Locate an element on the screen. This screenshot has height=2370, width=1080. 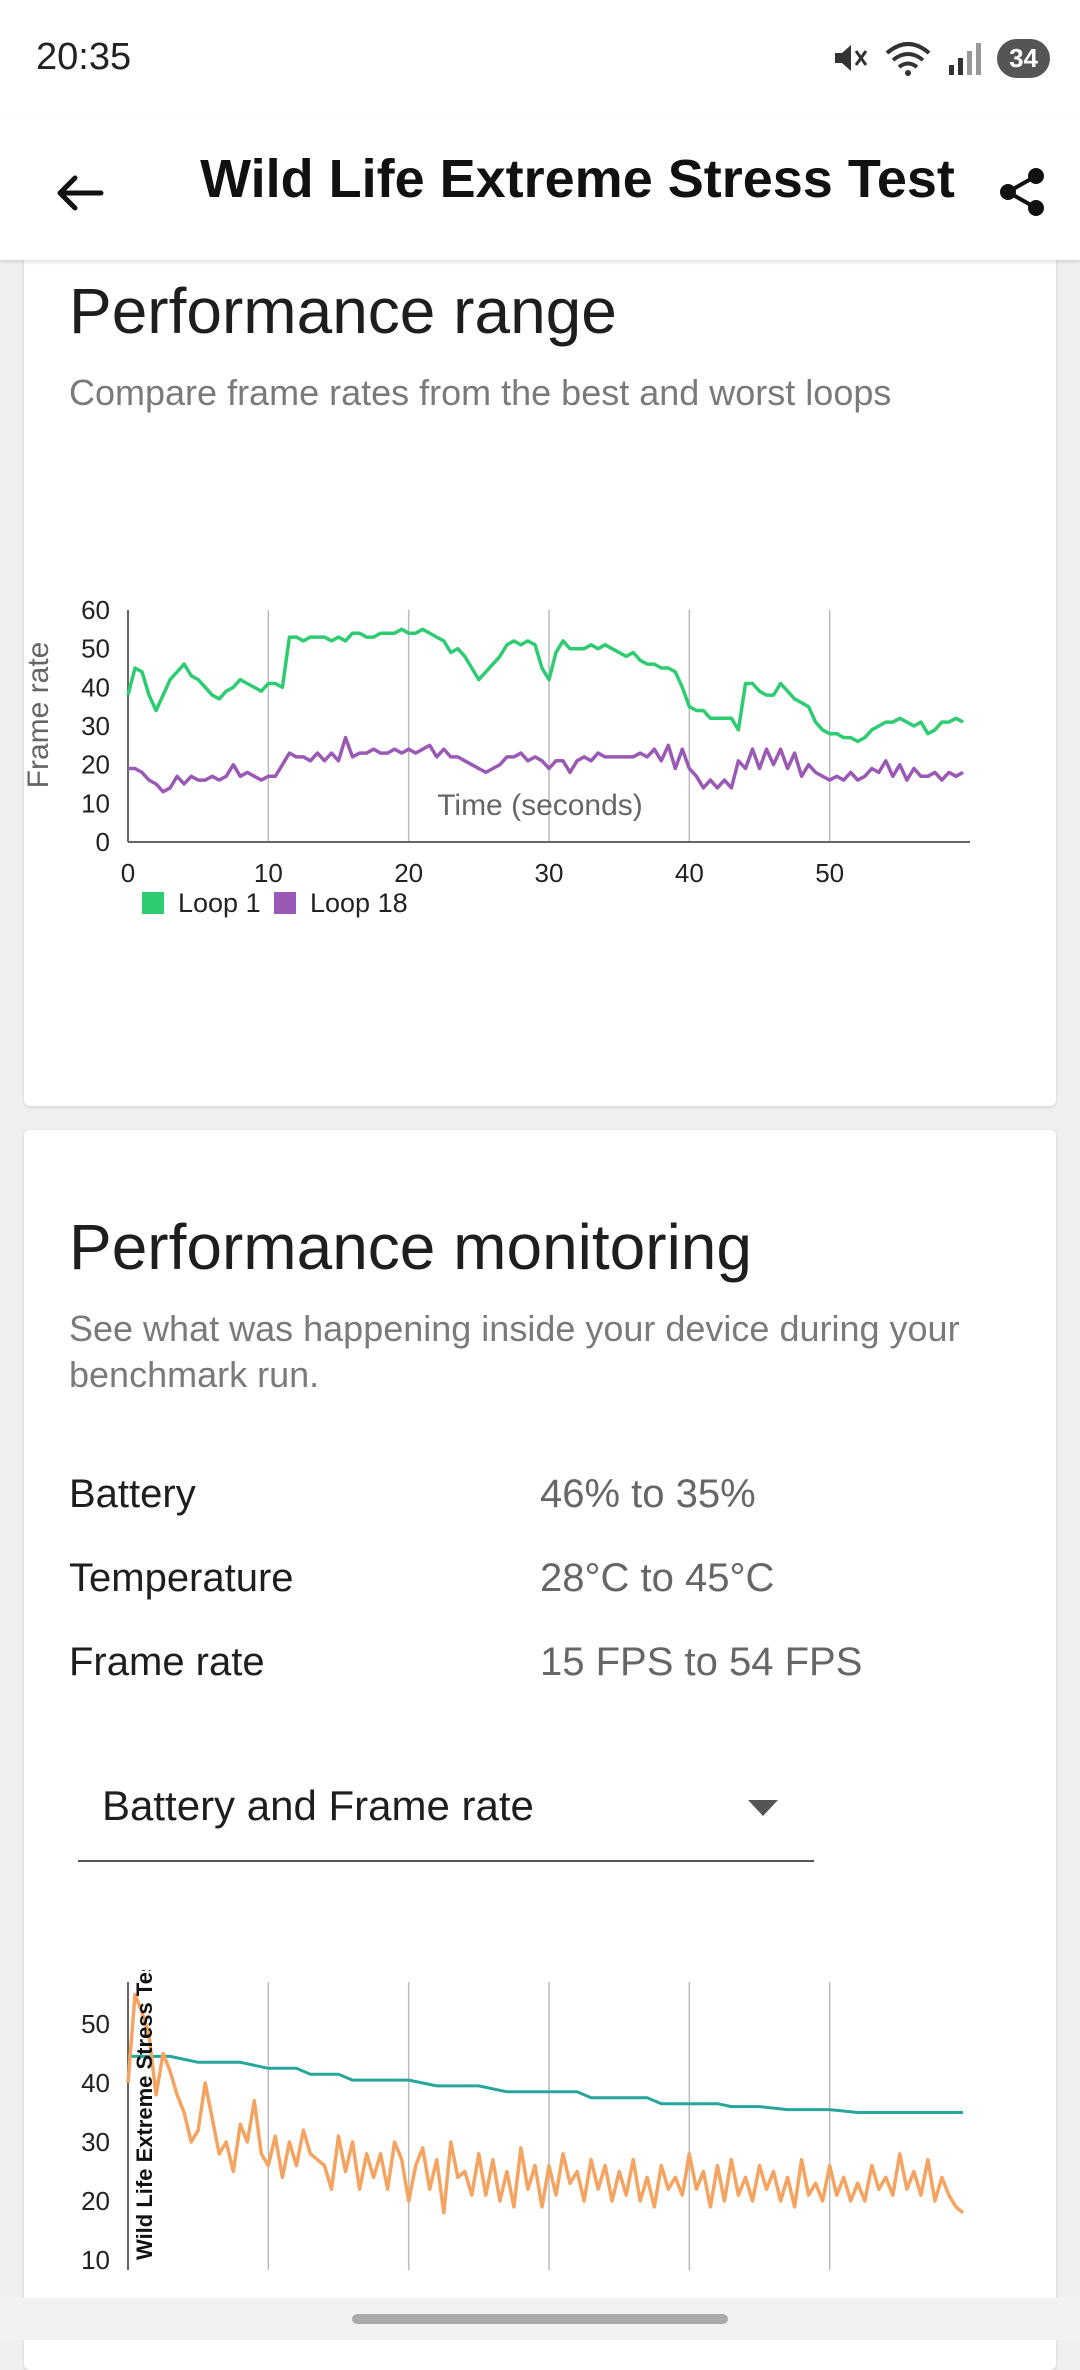
x-tick-label: 50 is located at coordinates (829, 873).